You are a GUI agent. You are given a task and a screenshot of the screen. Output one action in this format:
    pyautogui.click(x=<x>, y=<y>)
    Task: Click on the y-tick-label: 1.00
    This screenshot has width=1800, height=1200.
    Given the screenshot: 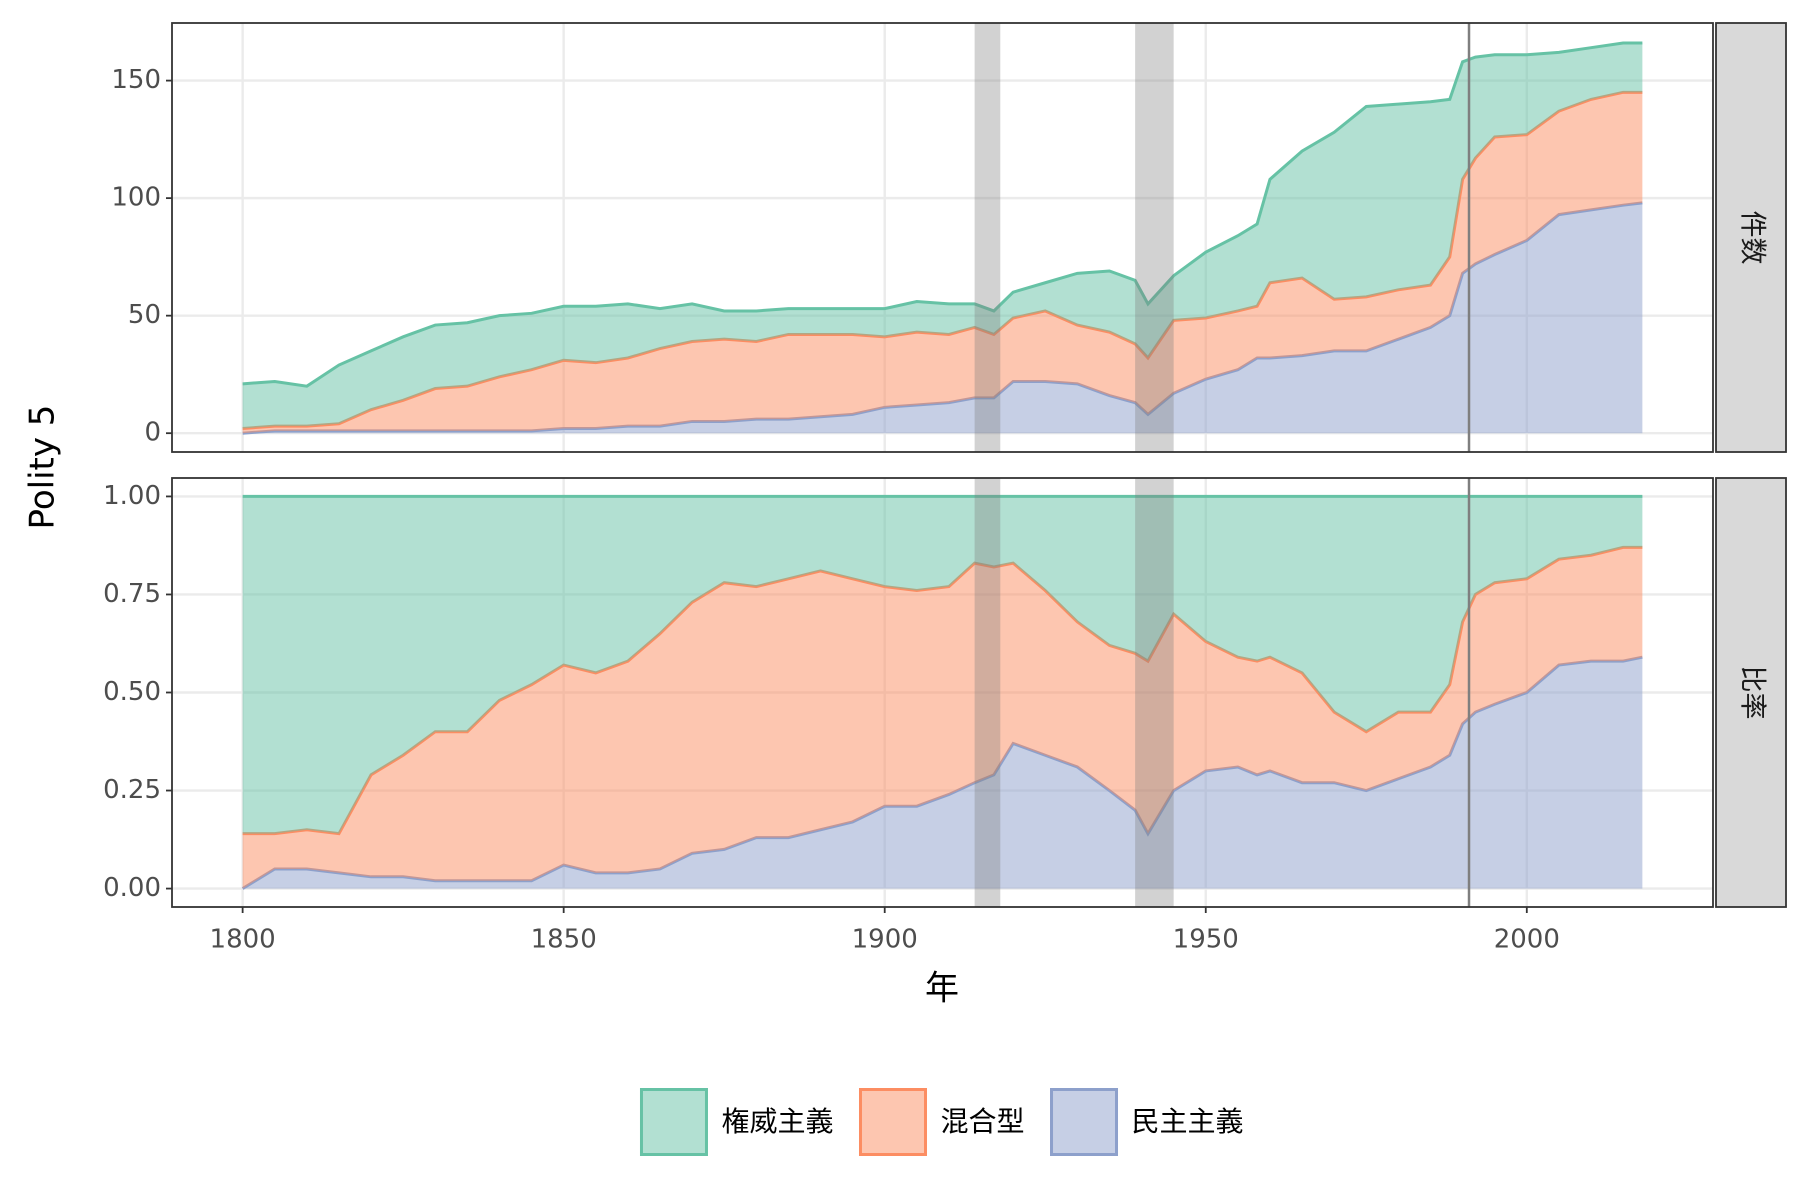 What is the action you would take?
    pyautogui.click(x=132, y=496)
    